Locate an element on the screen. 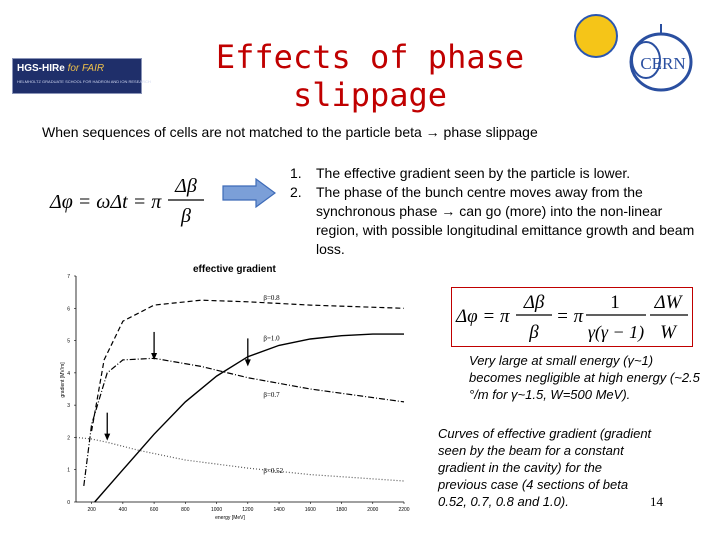  y-tick-label: 1 is located at coordinates (68, 471).